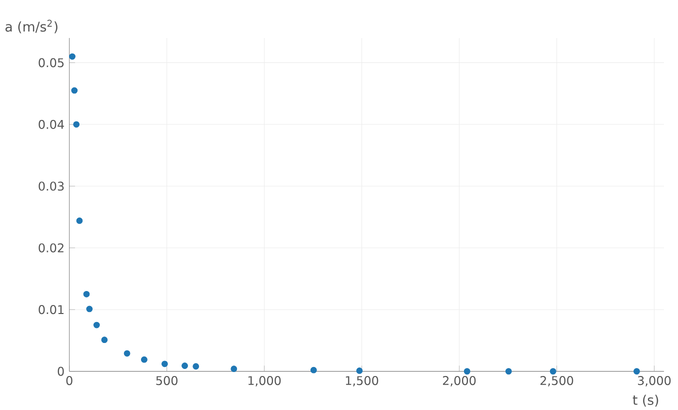 Image resolution: width=678 pixels, height=410 pixels. Describe the element at coordinates (645, 400) in the screenshot. I see `x-axis-title: t (s)` at that location.